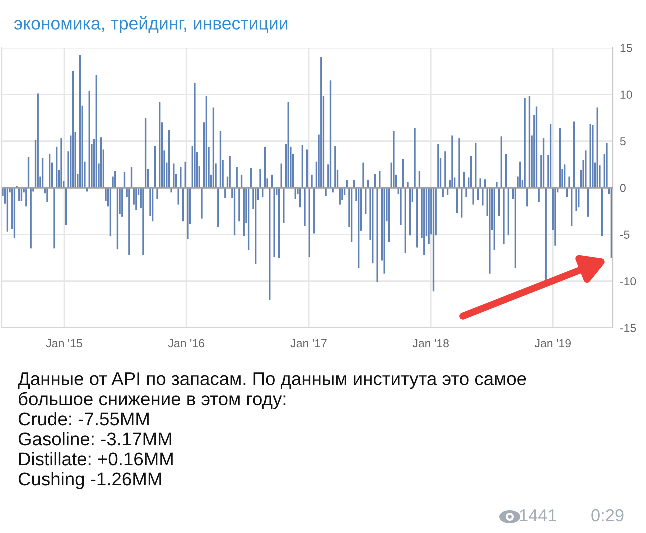 This screenshot has width=646, height=533. Describe the element at coordinates (626, 48) in the screenshot. I see `y-tick-label: 15` at that location.